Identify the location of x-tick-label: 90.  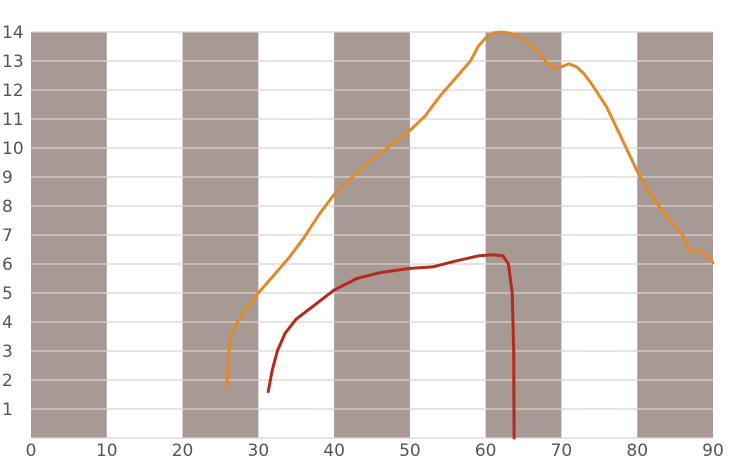
(713, 451).